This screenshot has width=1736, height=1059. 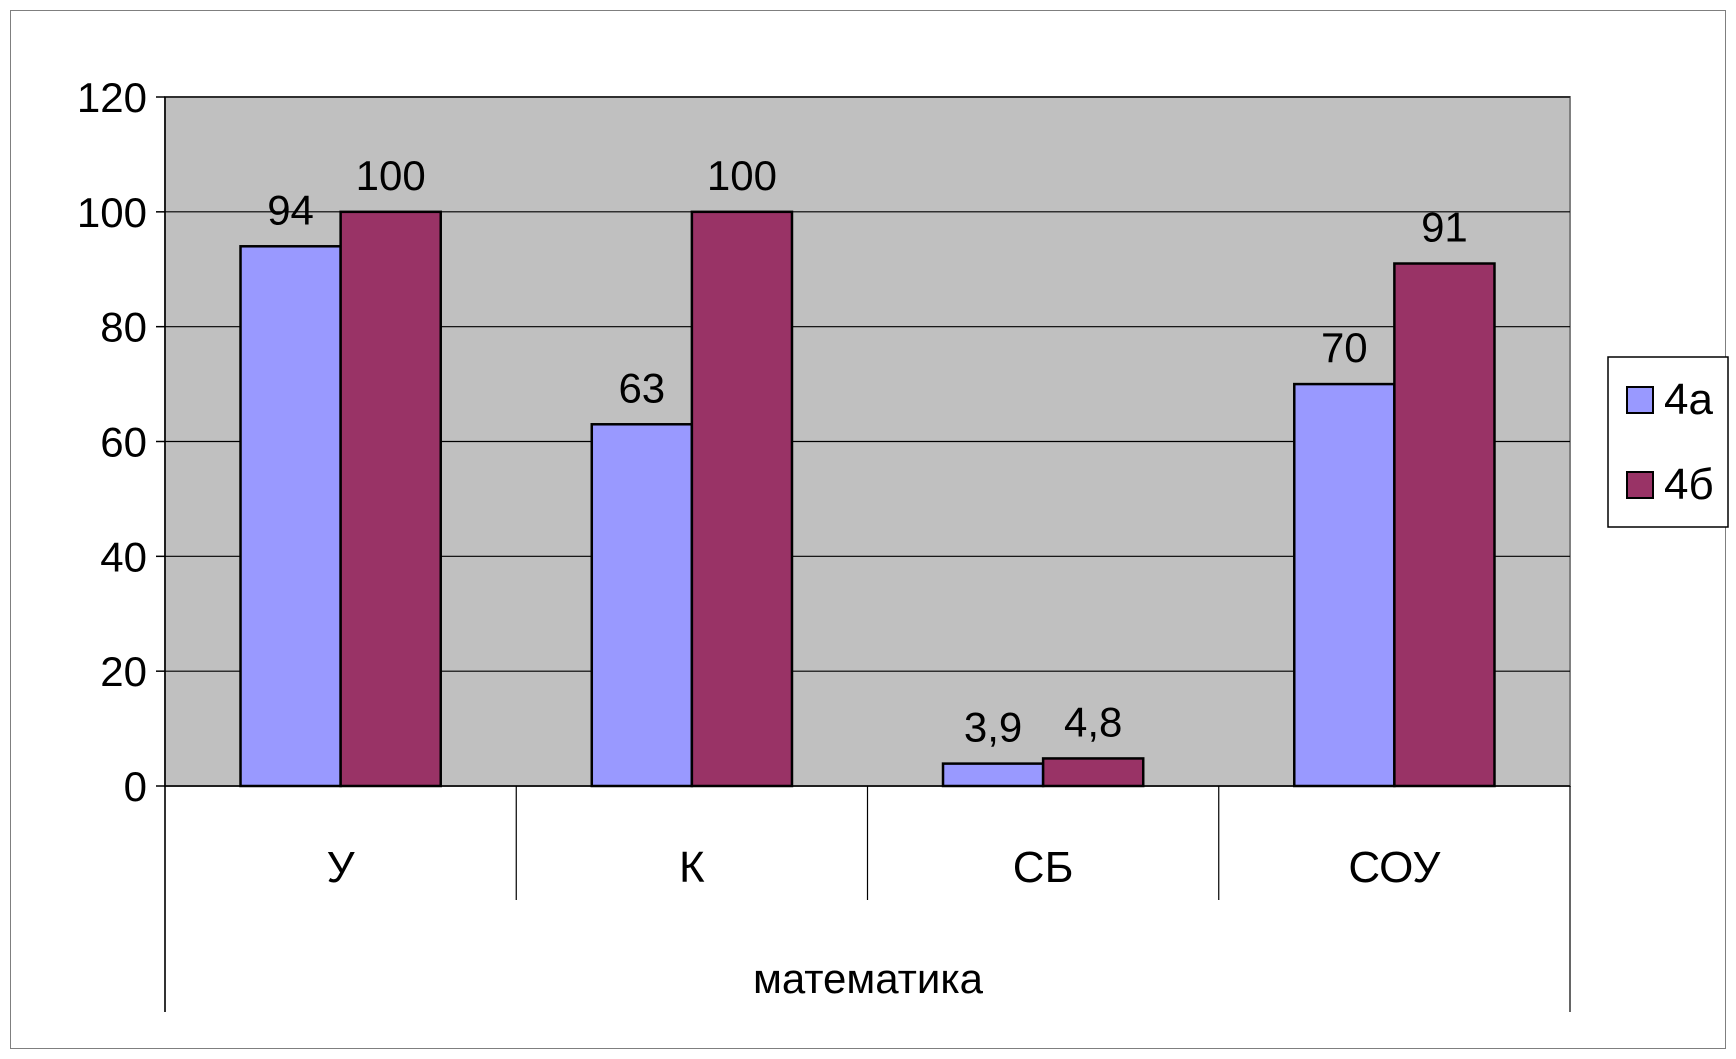 What do you see at coordinates (1444, 525) in the screenshot?
I see `bar-4б-СОУ` at bounding box center [1444, 525].